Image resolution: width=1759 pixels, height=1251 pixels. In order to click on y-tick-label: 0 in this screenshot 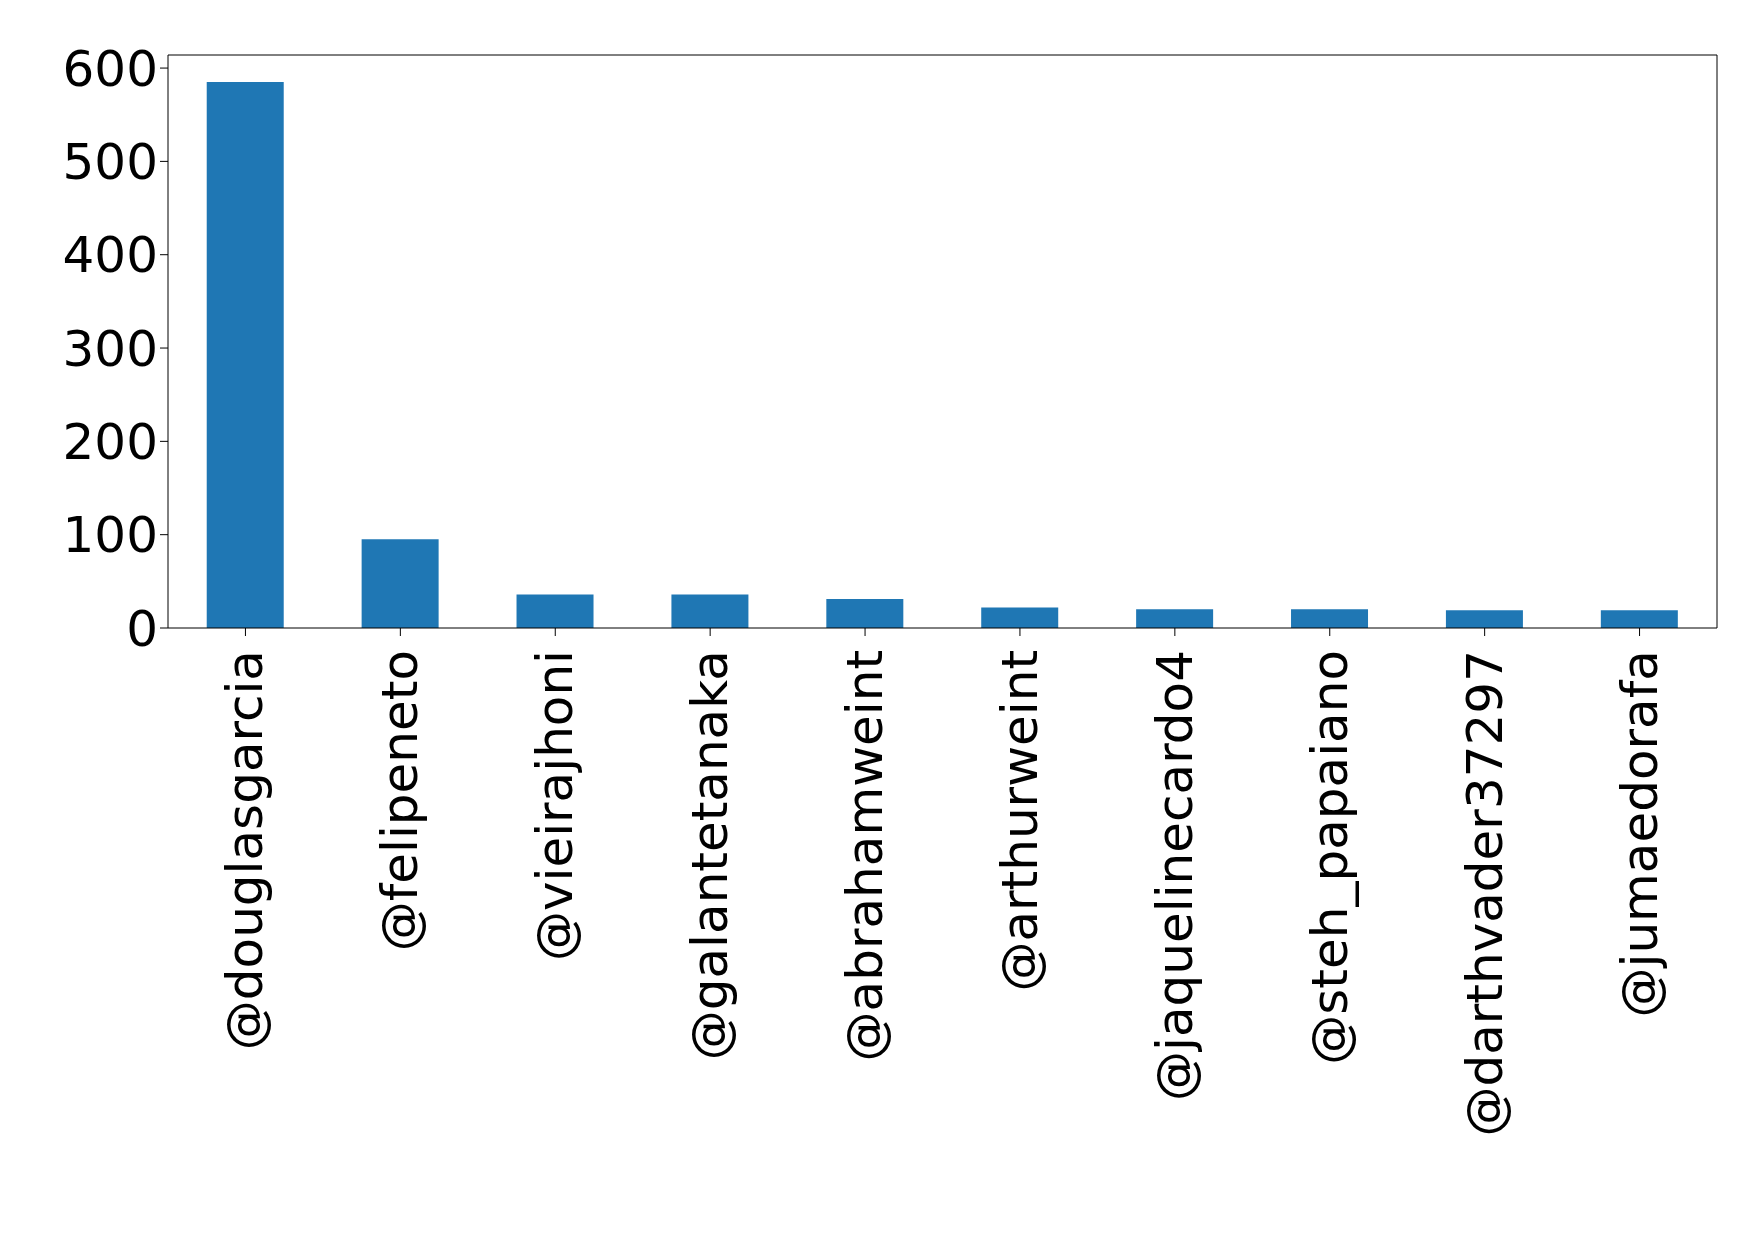, I will do `click(142, 628)`.